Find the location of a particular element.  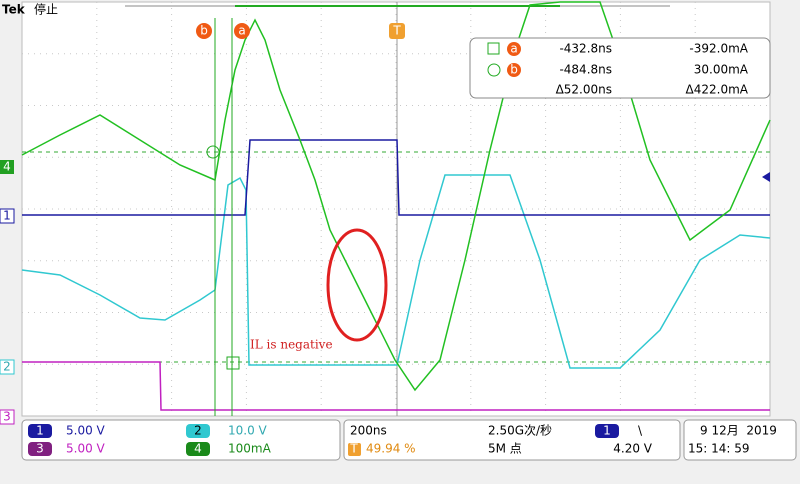

marker-b-badge is located at coordinates (204, 31).